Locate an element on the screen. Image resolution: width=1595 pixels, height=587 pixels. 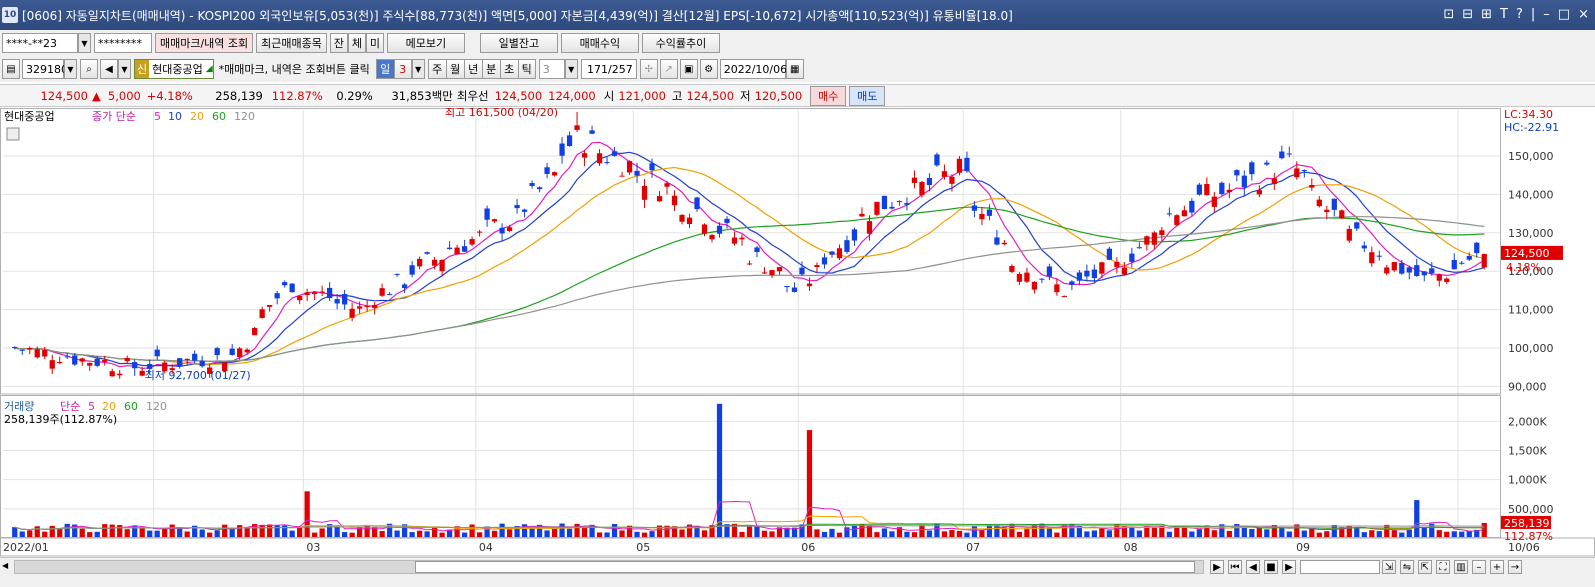
volume-tick-label: 1,000K is located at coordinates (1527, 480).